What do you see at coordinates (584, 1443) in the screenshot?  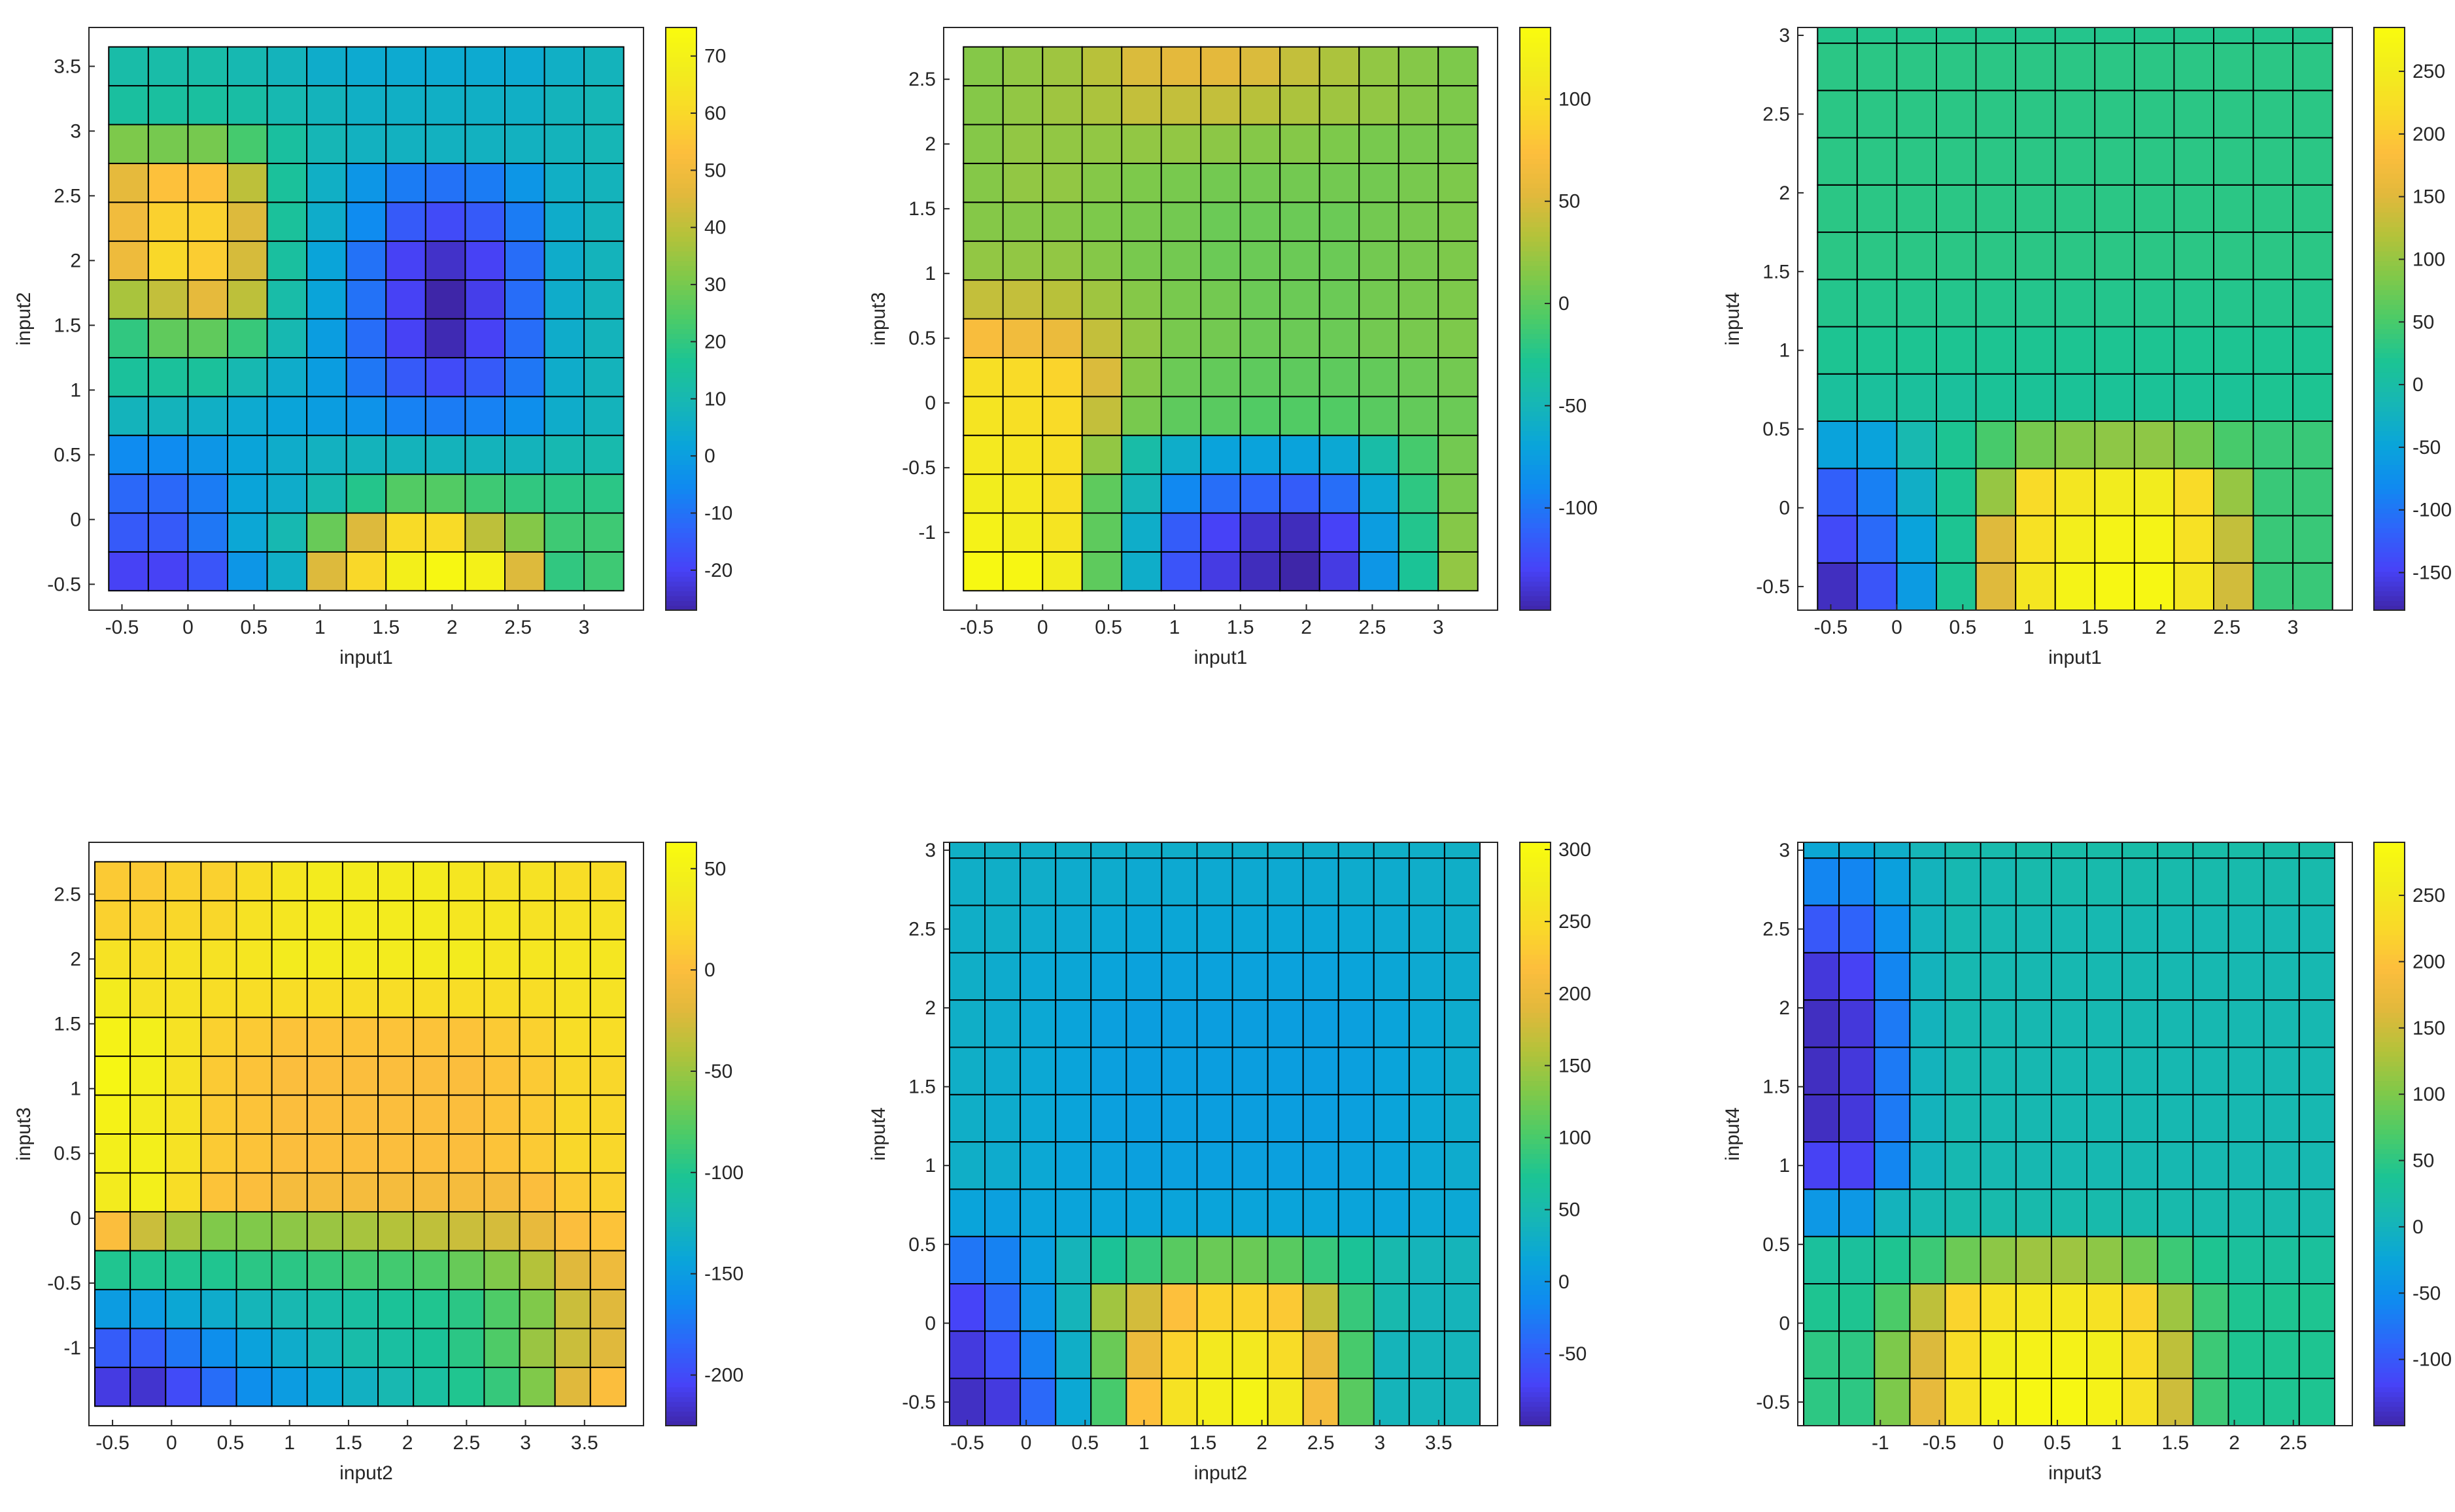 I see `x-tick-label: 3.5` at bounding box center [584, 1443].